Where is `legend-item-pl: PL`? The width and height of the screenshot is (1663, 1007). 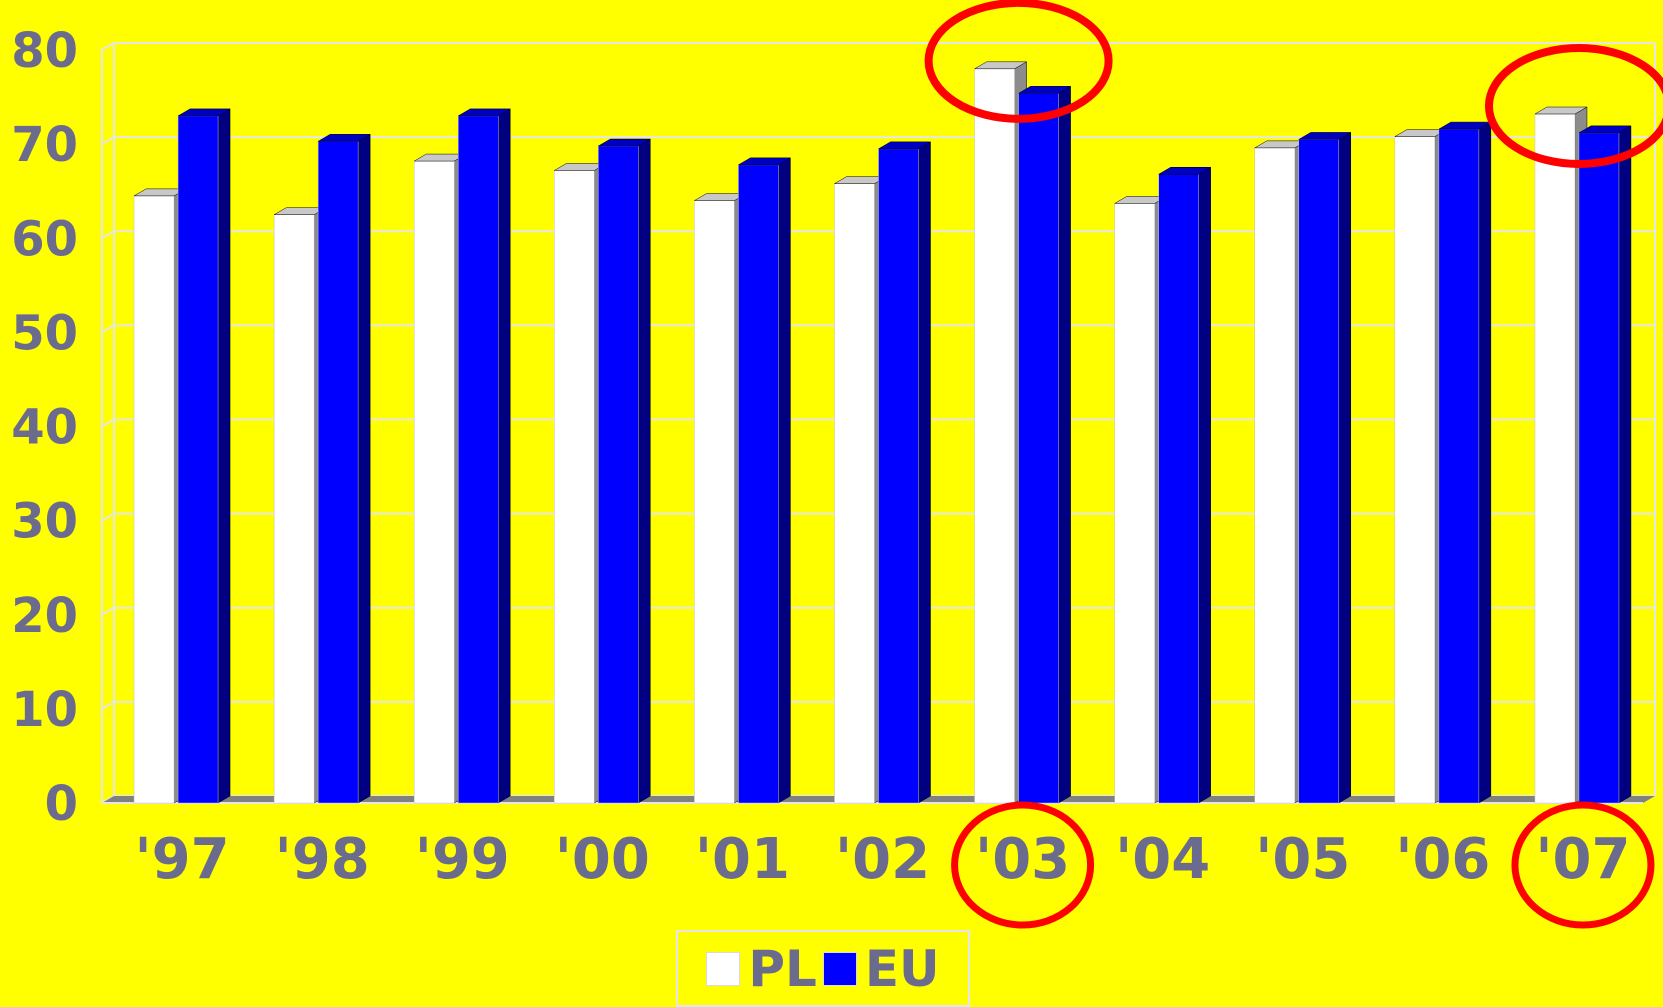 legend-item-pl: PL is located at coordinates (761, 969).